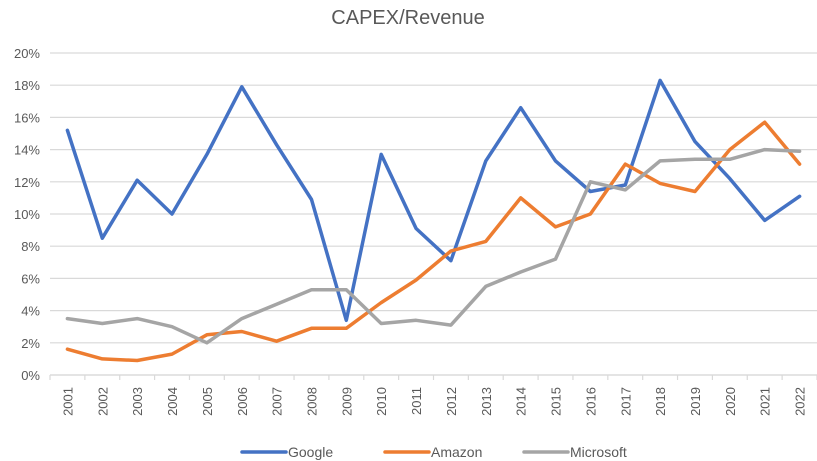 This screenshot has height=461, width=817. Describe the element at coordinates (765, 401) in the screenshot. I see `x-tick-label: 2021` at that location.